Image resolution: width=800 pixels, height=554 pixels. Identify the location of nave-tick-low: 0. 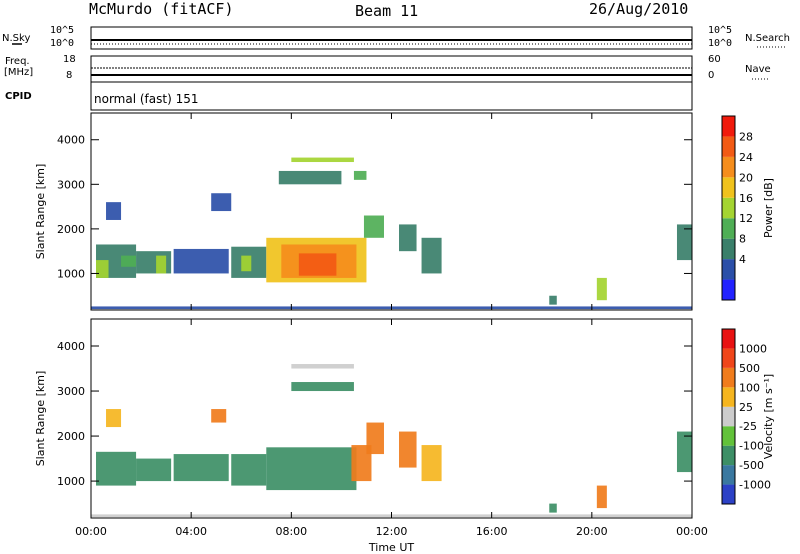
(711, 75).